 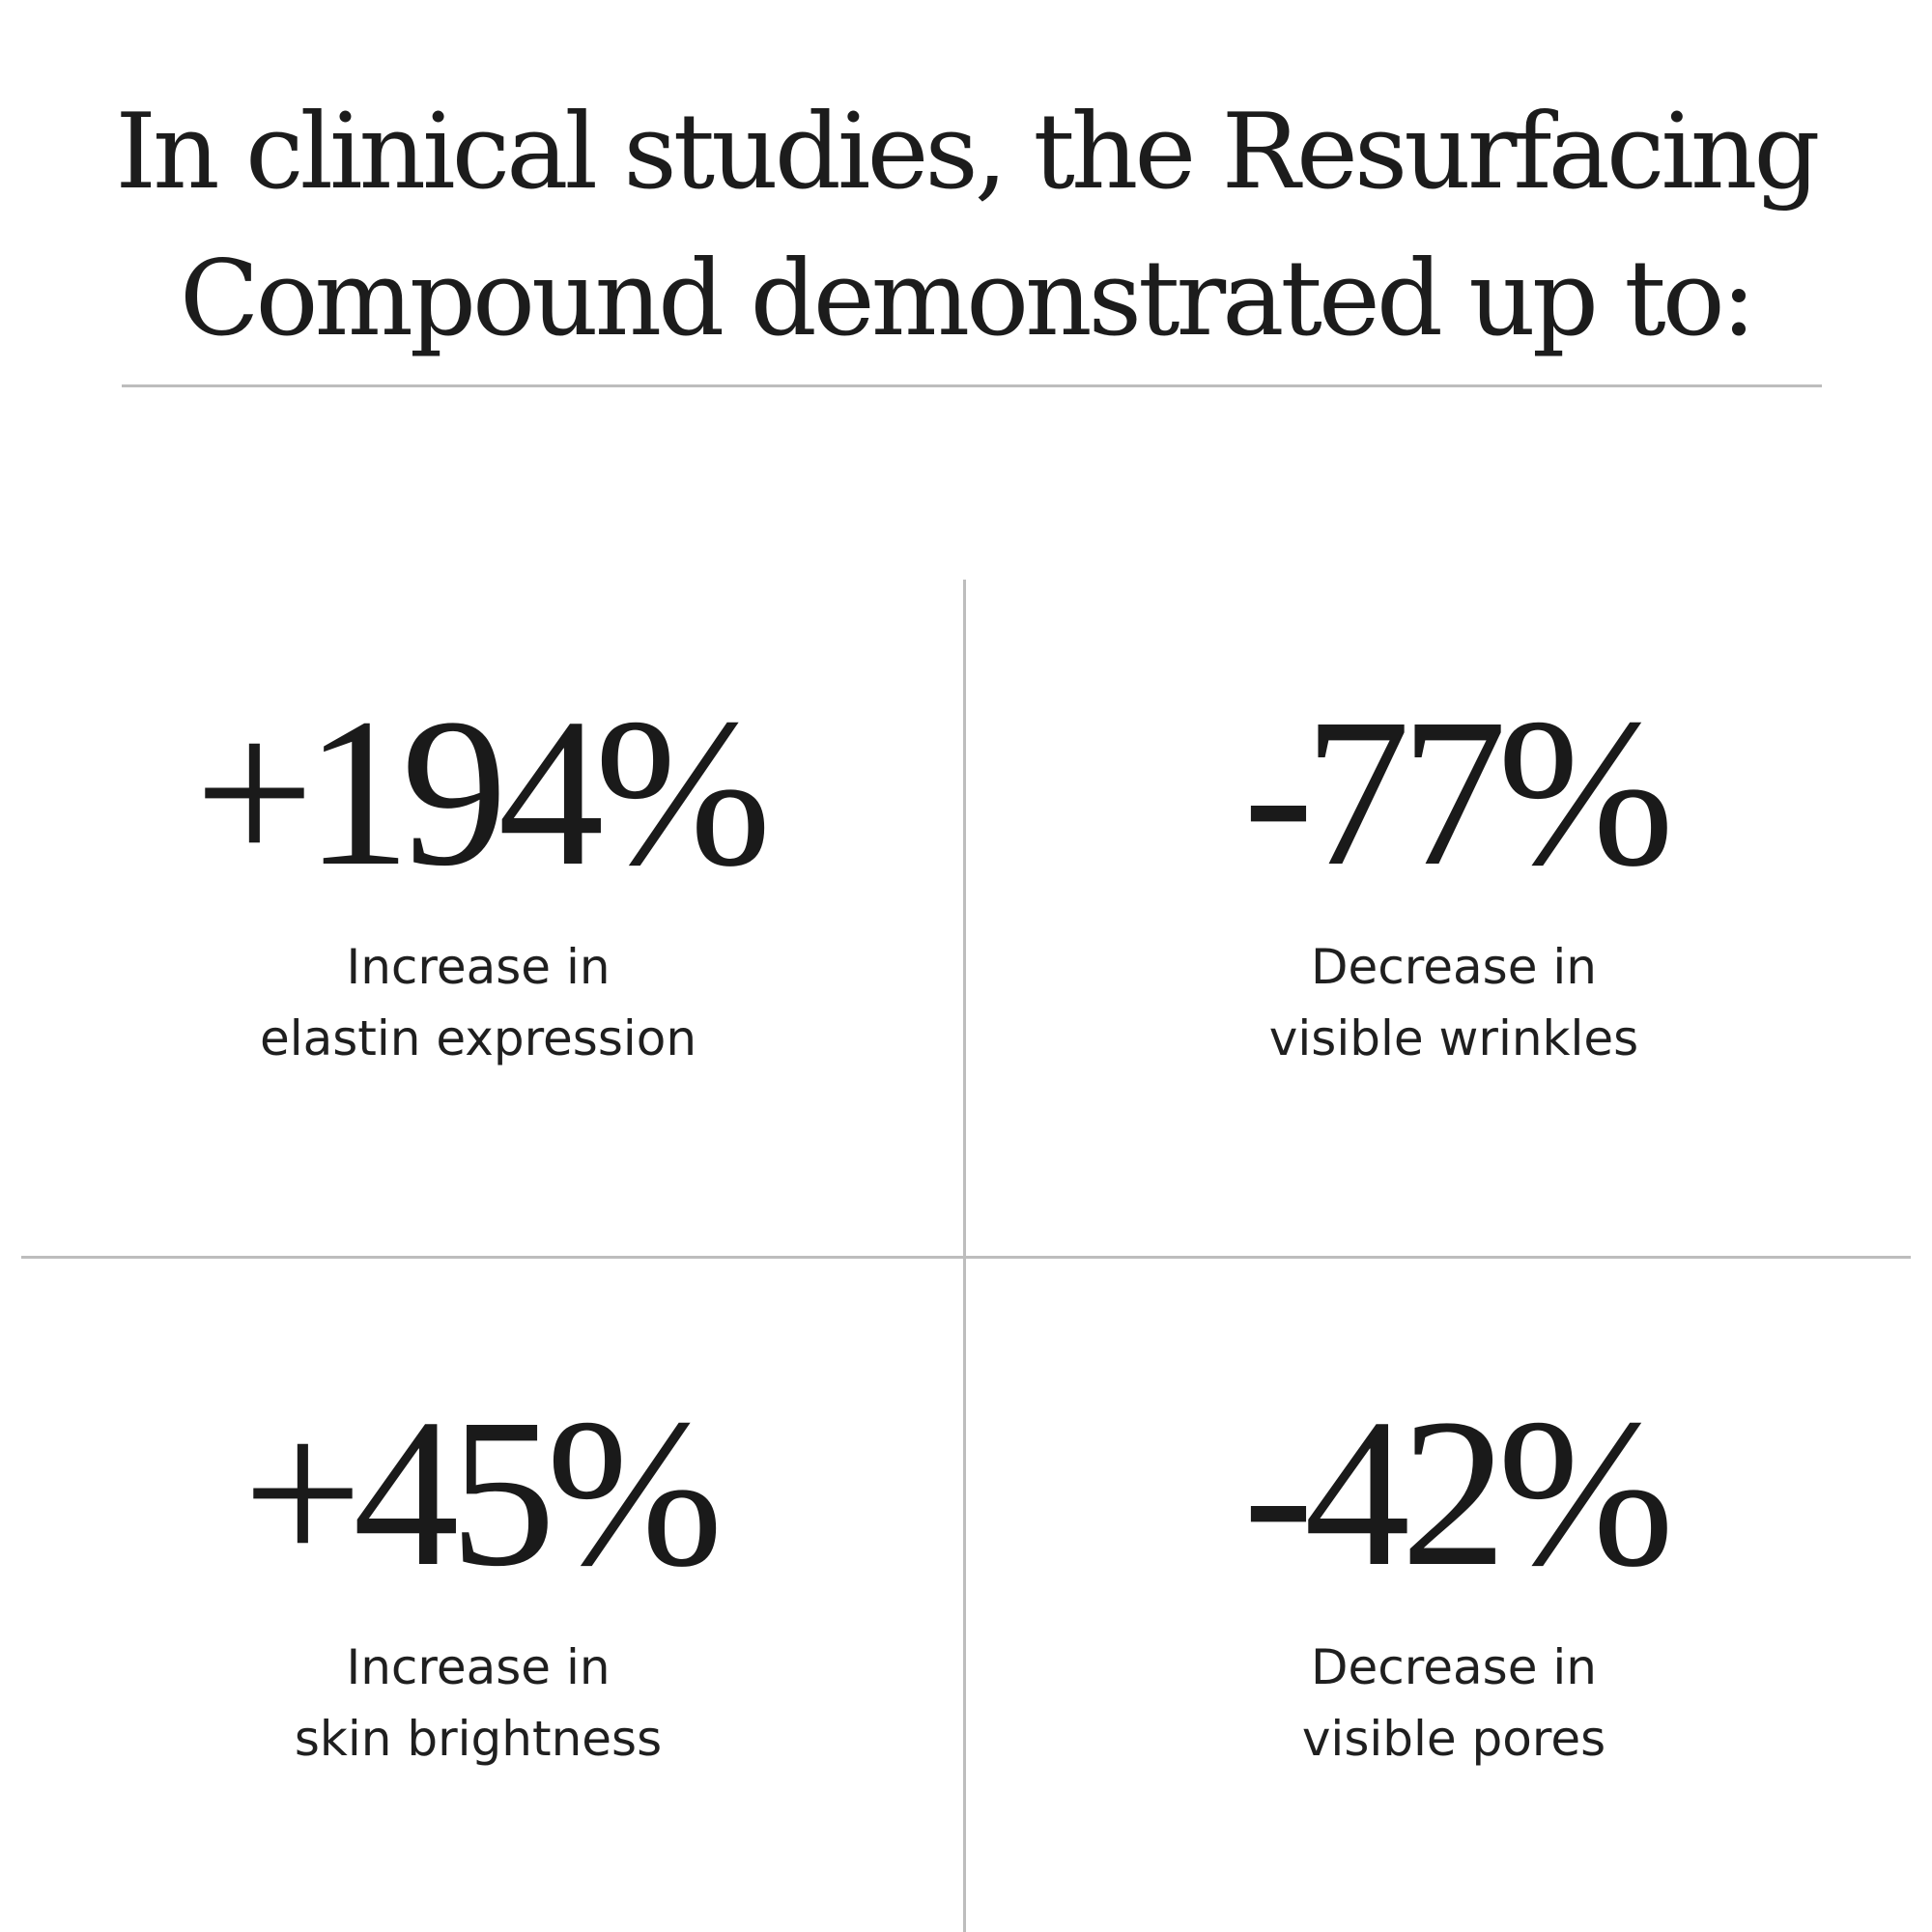 What do you see at coordinates (482, 792) in the screenshot?
I see `stat-value: +194%` at bounding box center [482, 792].